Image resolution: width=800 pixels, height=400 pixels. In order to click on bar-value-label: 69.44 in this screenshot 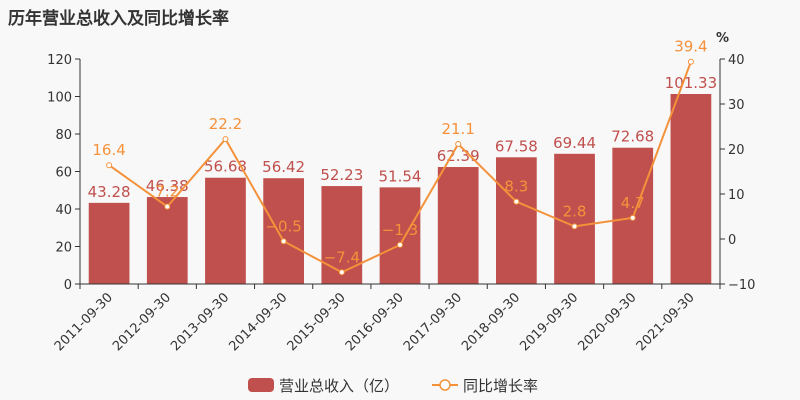, I will do `click(574, 143)`.